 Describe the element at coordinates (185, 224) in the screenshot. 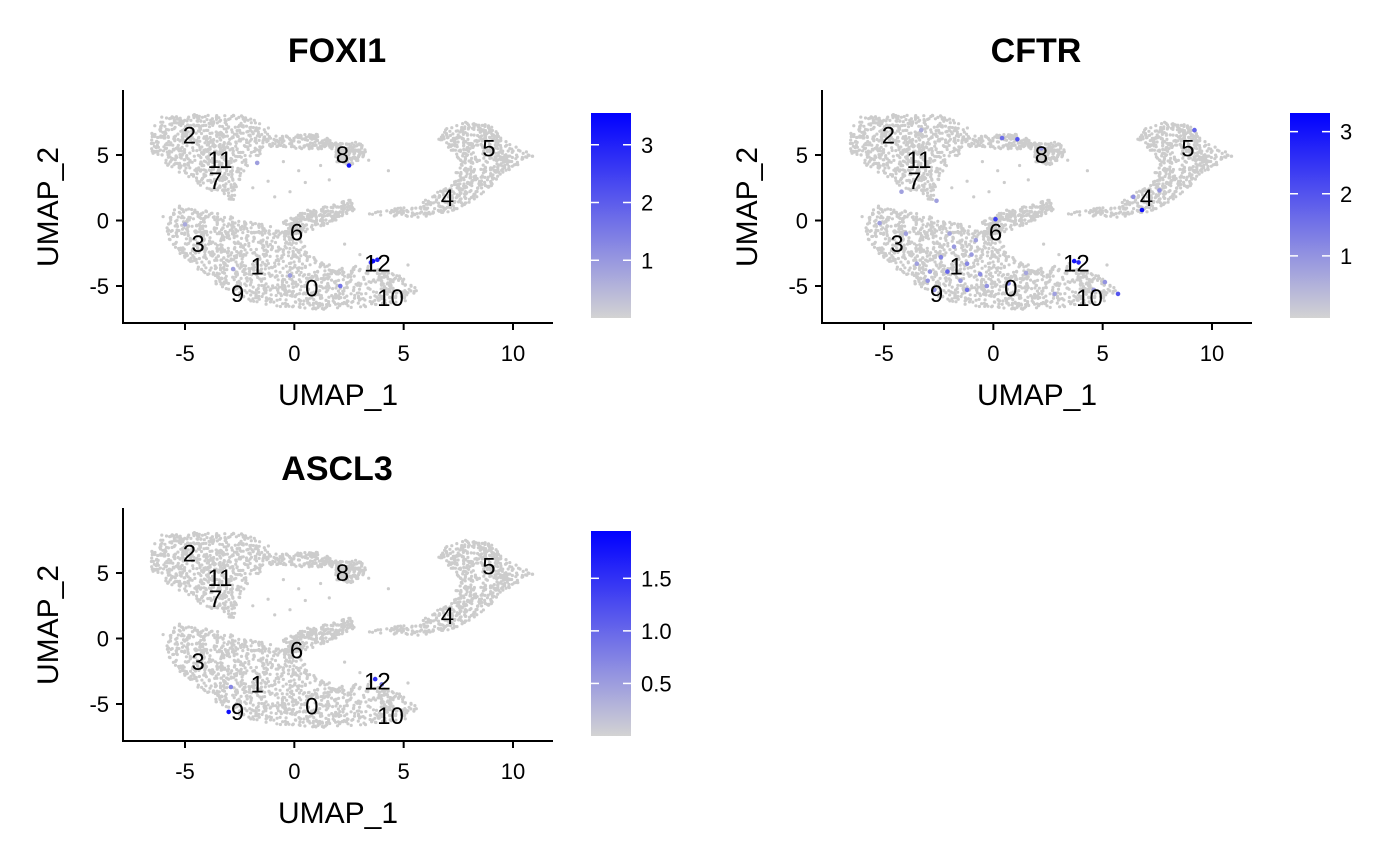

I see `expressing-cell-point` at that location.